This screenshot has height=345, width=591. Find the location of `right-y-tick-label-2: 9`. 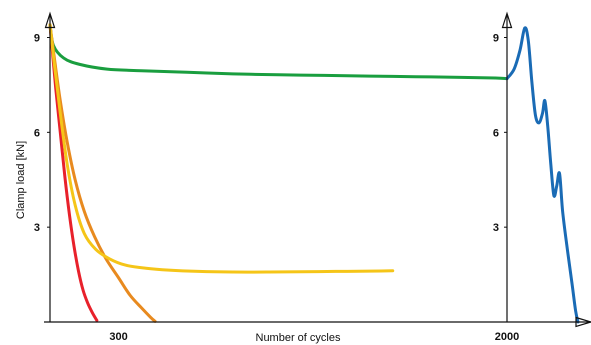

right-y-tick-label-2: 9 is located at coordinates (496, 39).